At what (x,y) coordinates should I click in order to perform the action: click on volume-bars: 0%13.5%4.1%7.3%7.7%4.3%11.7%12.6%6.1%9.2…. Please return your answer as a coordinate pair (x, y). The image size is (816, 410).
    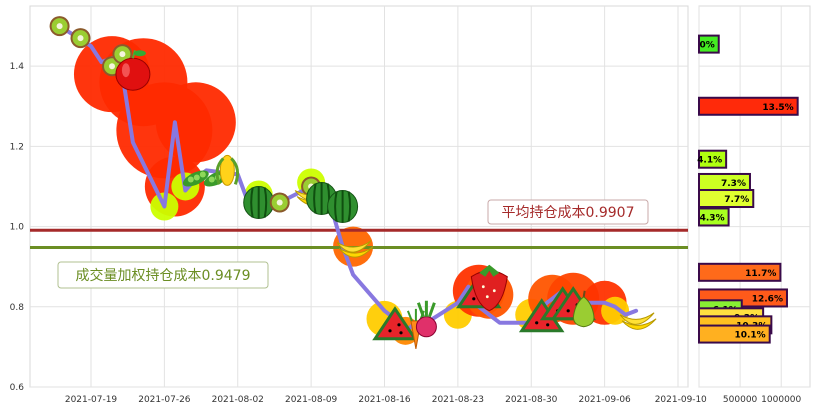
    Looking at the image, I should click on (748, 189).